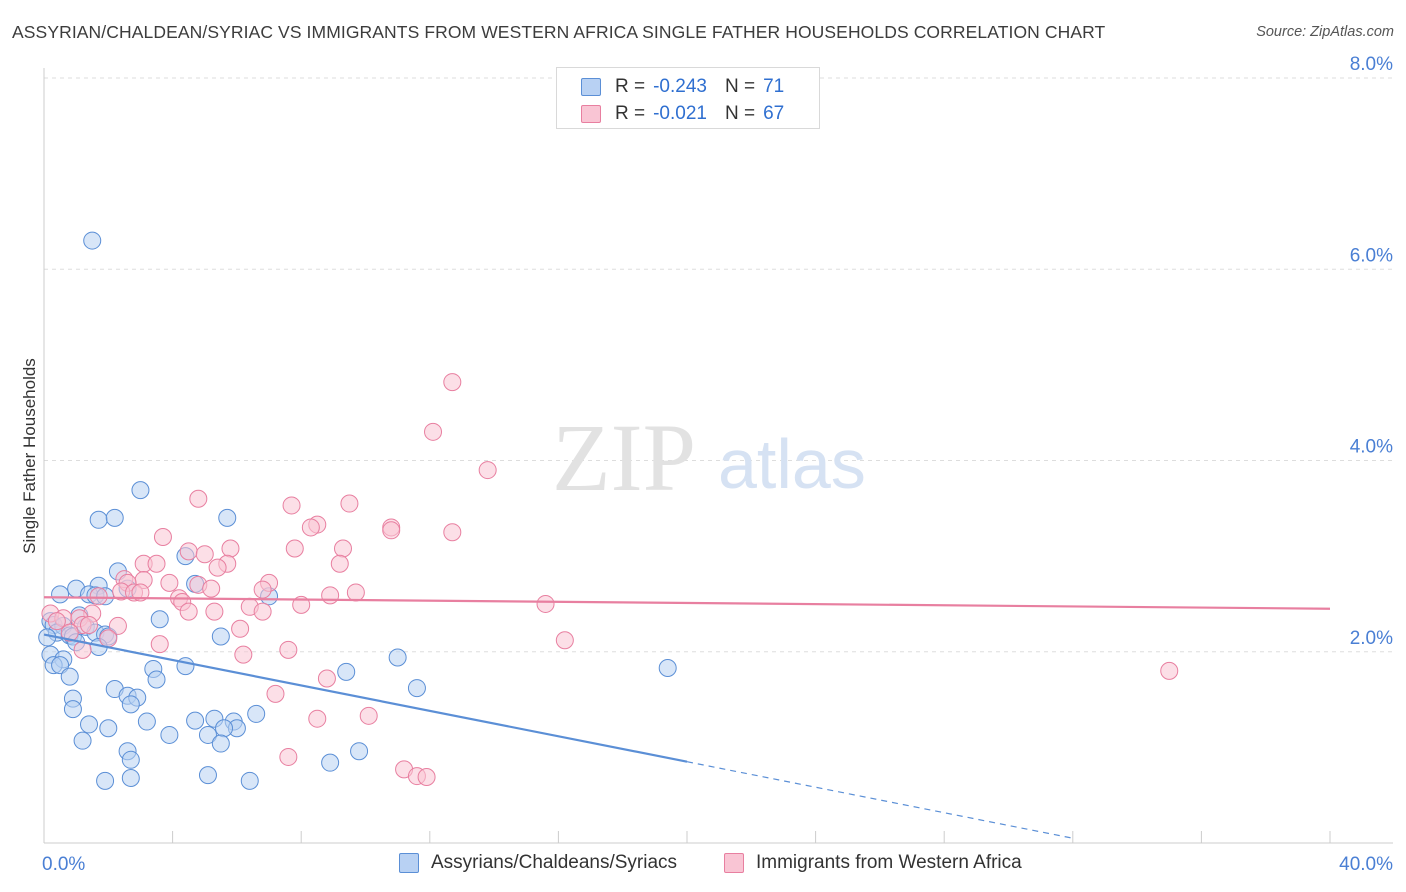  What do you see at coordinates (1371, 638) in the screenshot?
I see `y-tick-label: 2.0%` at bounding box center [1371, 638].